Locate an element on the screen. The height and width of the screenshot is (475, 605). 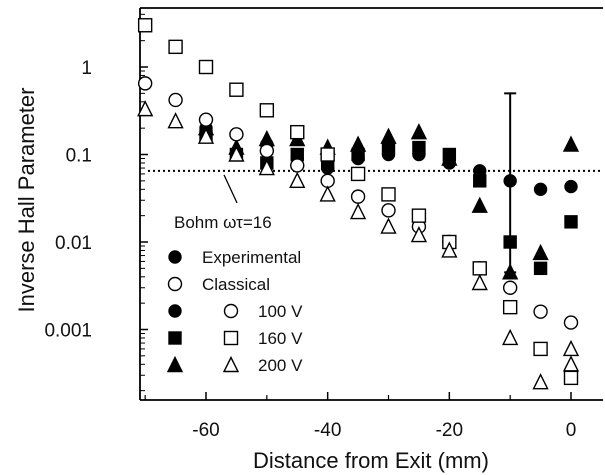
legend-label: Classical is located at coordinates (236, 284).